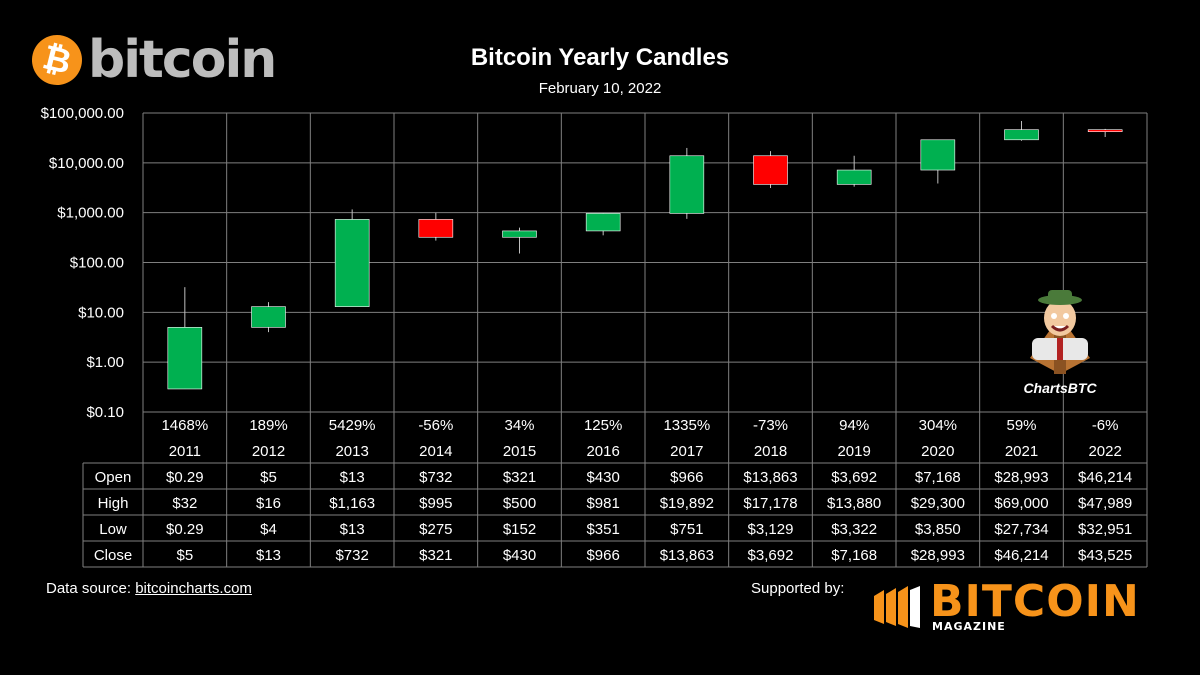 The width and height of the screenshot is (1200, 675). What do you see at coordinates (91, 588) in the screenshot?
I see `data-source-prefix: Data source:` at bounding box center [91, 588].